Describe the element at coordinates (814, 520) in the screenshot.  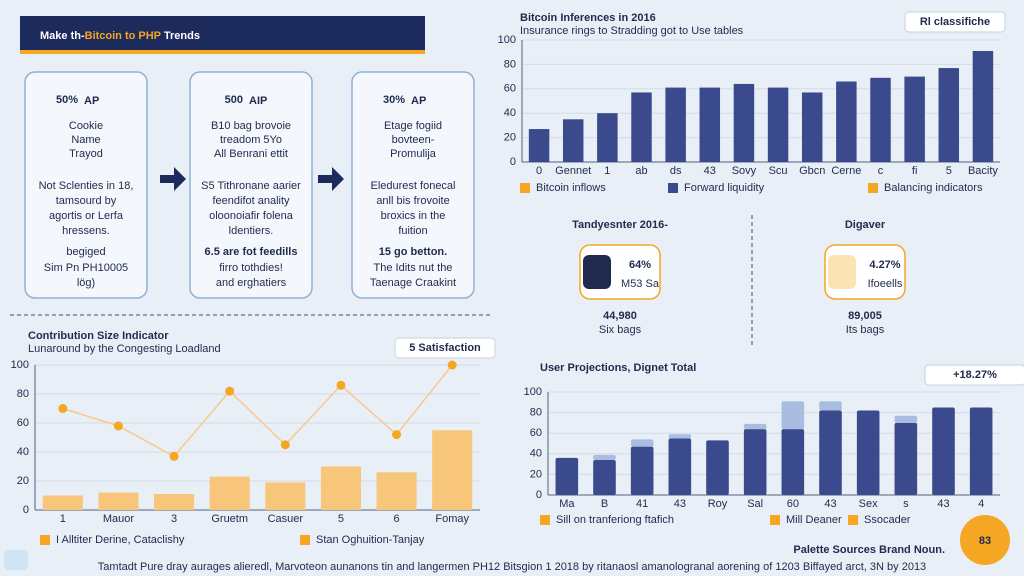
I see `legend-label: Mill Deaner` at that location.